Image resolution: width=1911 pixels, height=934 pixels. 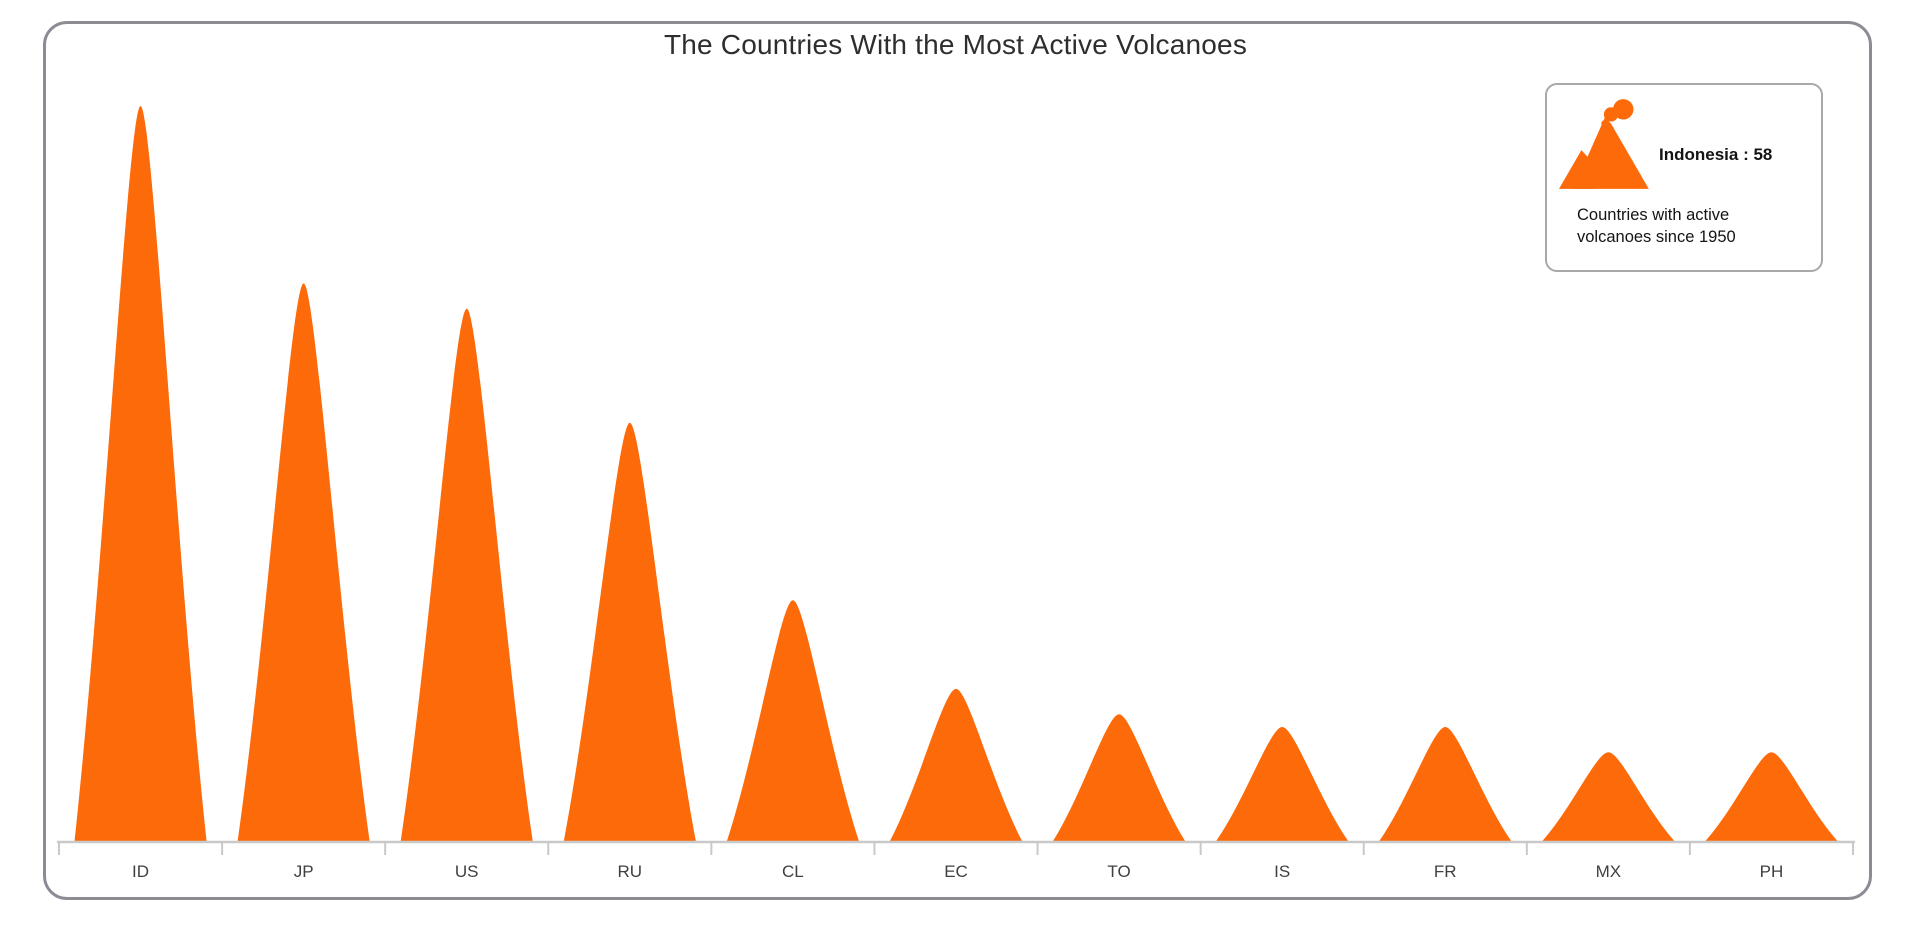 I want to click on volcano-peak-to, so click(x=1119, y=777).